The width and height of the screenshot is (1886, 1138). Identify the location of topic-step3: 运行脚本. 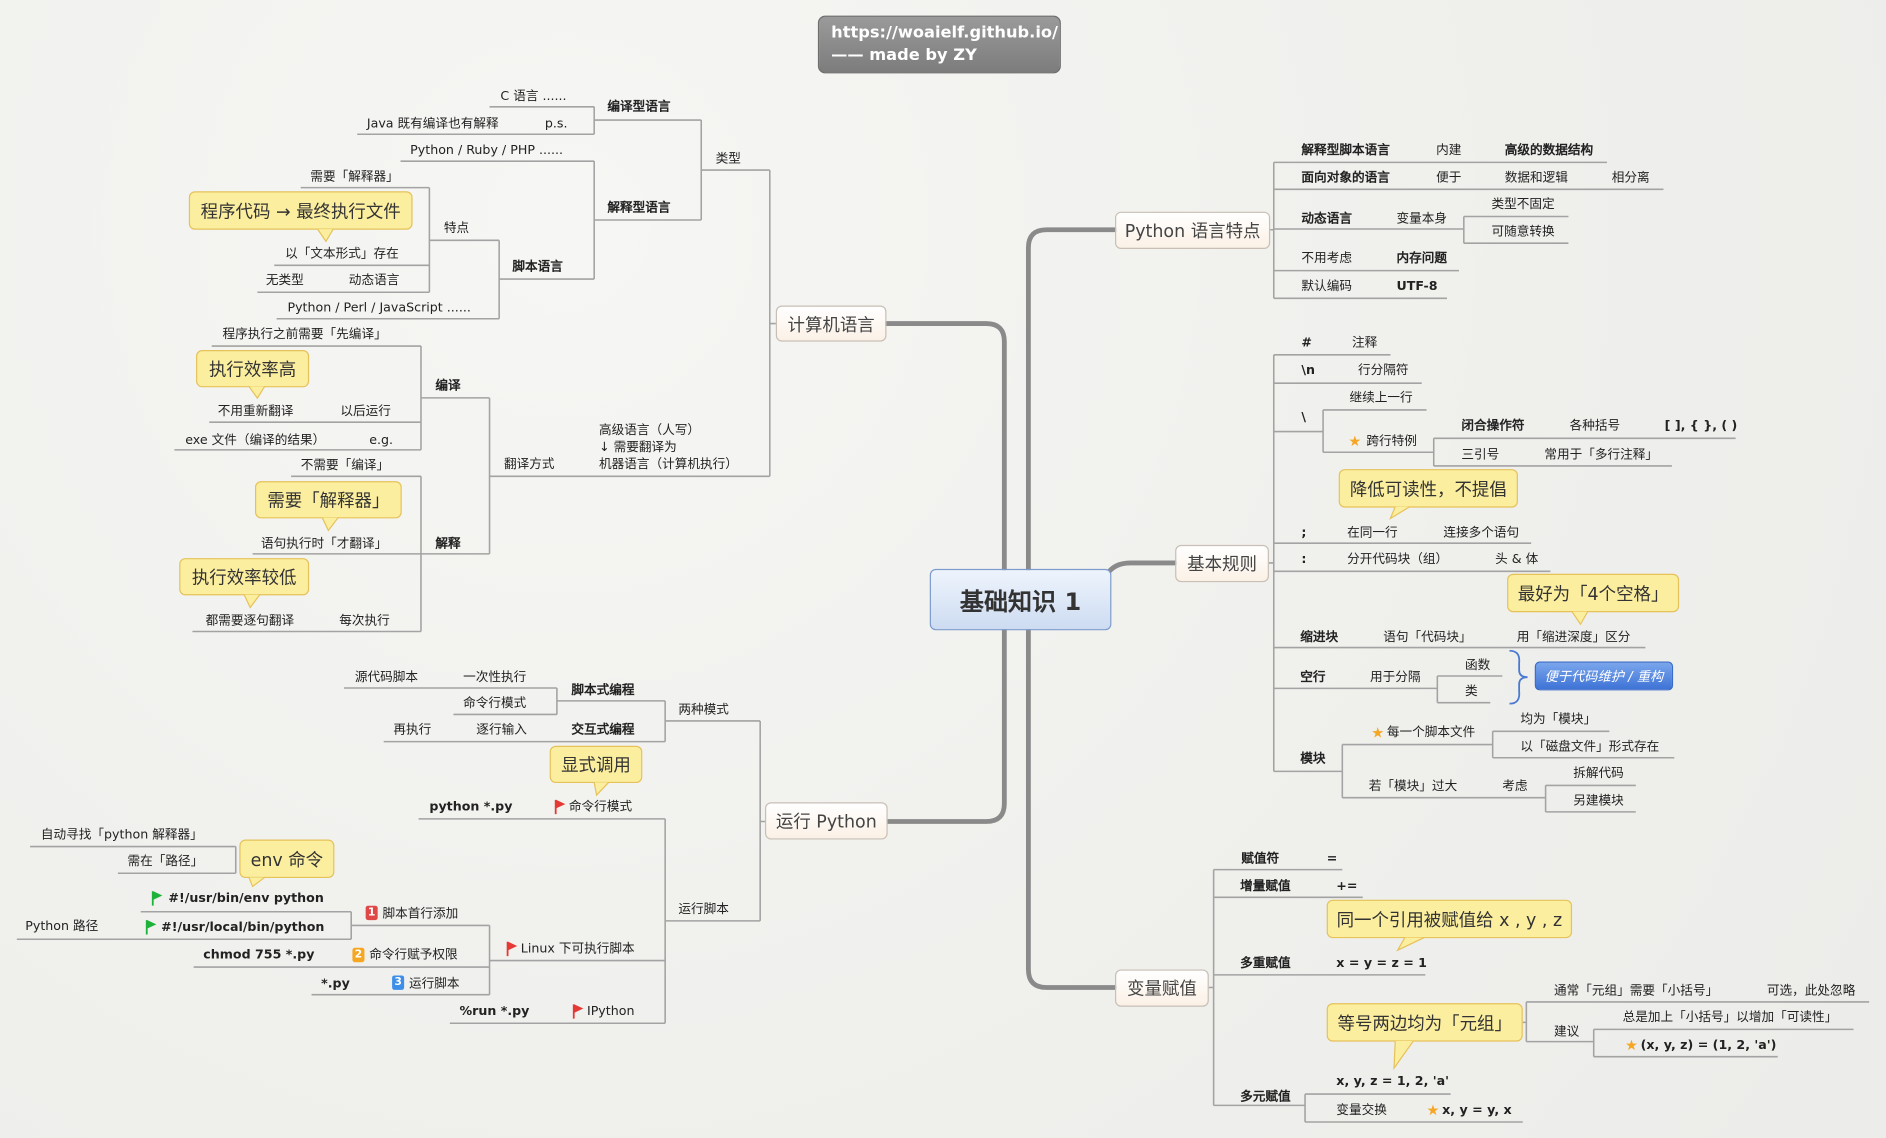
(434, 983).